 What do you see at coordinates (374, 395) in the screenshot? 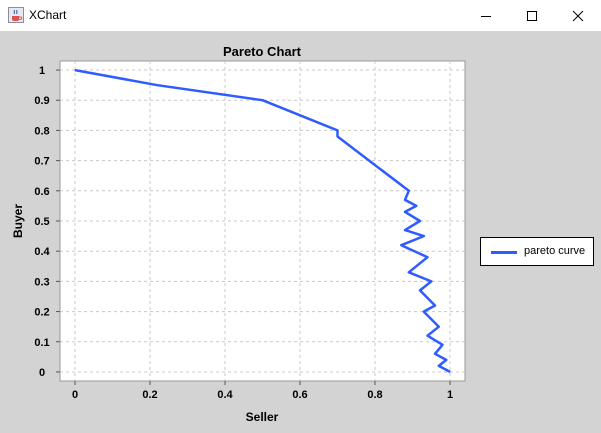
I see `x-tick-label: 0.8` at bounding box center [374, 395].